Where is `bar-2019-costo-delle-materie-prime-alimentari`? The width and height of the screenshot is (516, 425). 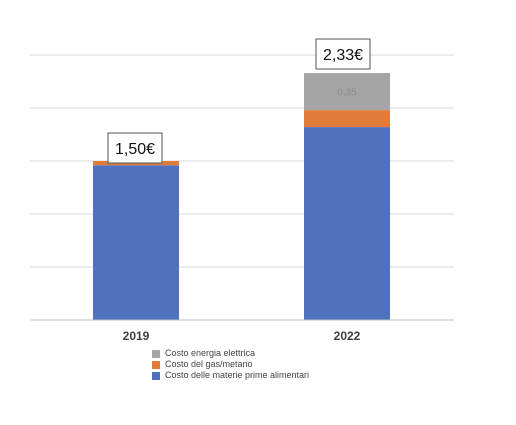
bar-2019-costo-delle-materie-prime-alimentari is located at coordinates (136, 242).